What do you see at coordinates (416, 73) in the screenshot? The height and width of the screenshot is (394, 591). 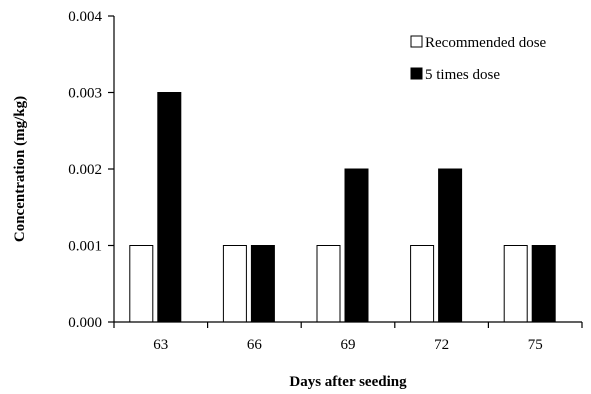 I see `legend-swatch-5-times-dose` at bounding box center [416, 73].